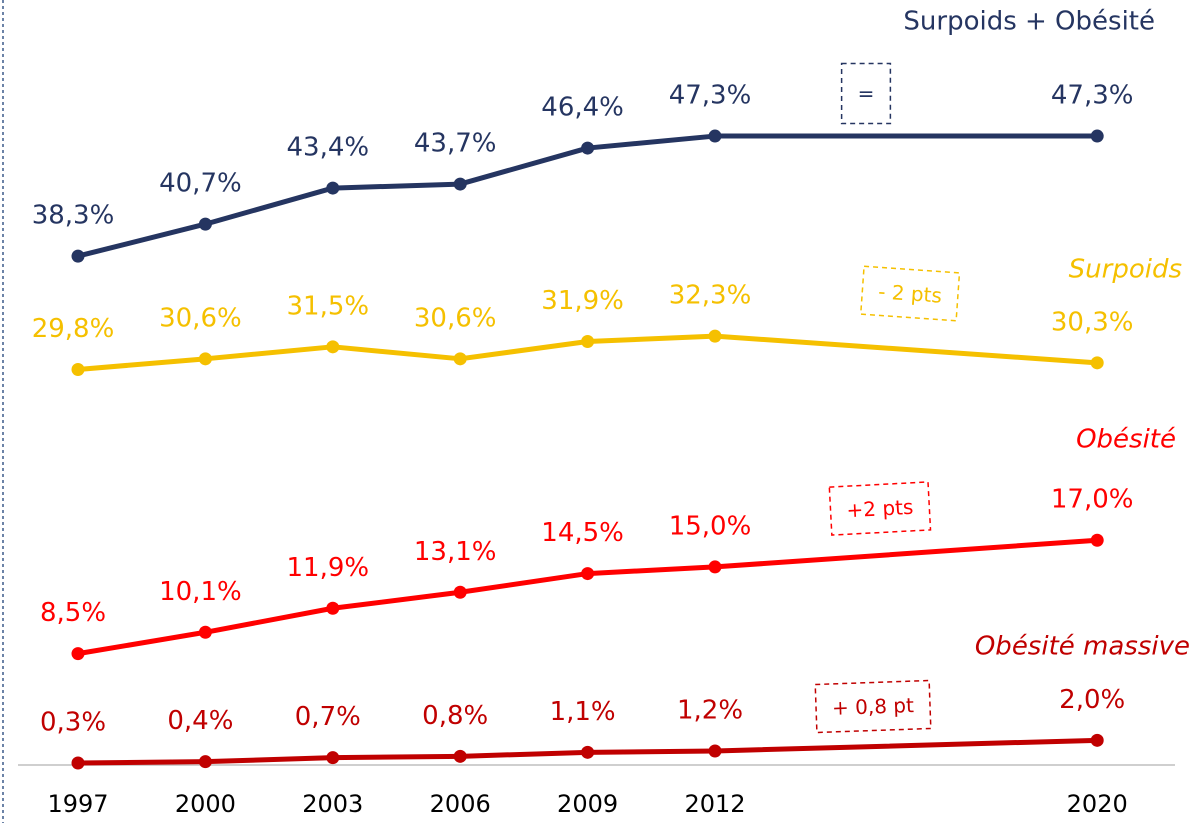 This screenshot has width=1196, height=823. What do you see at coordinates (205, 804) in the screenshot?
I see `x-tick-label: 2000` at bounding box center [205, 804].